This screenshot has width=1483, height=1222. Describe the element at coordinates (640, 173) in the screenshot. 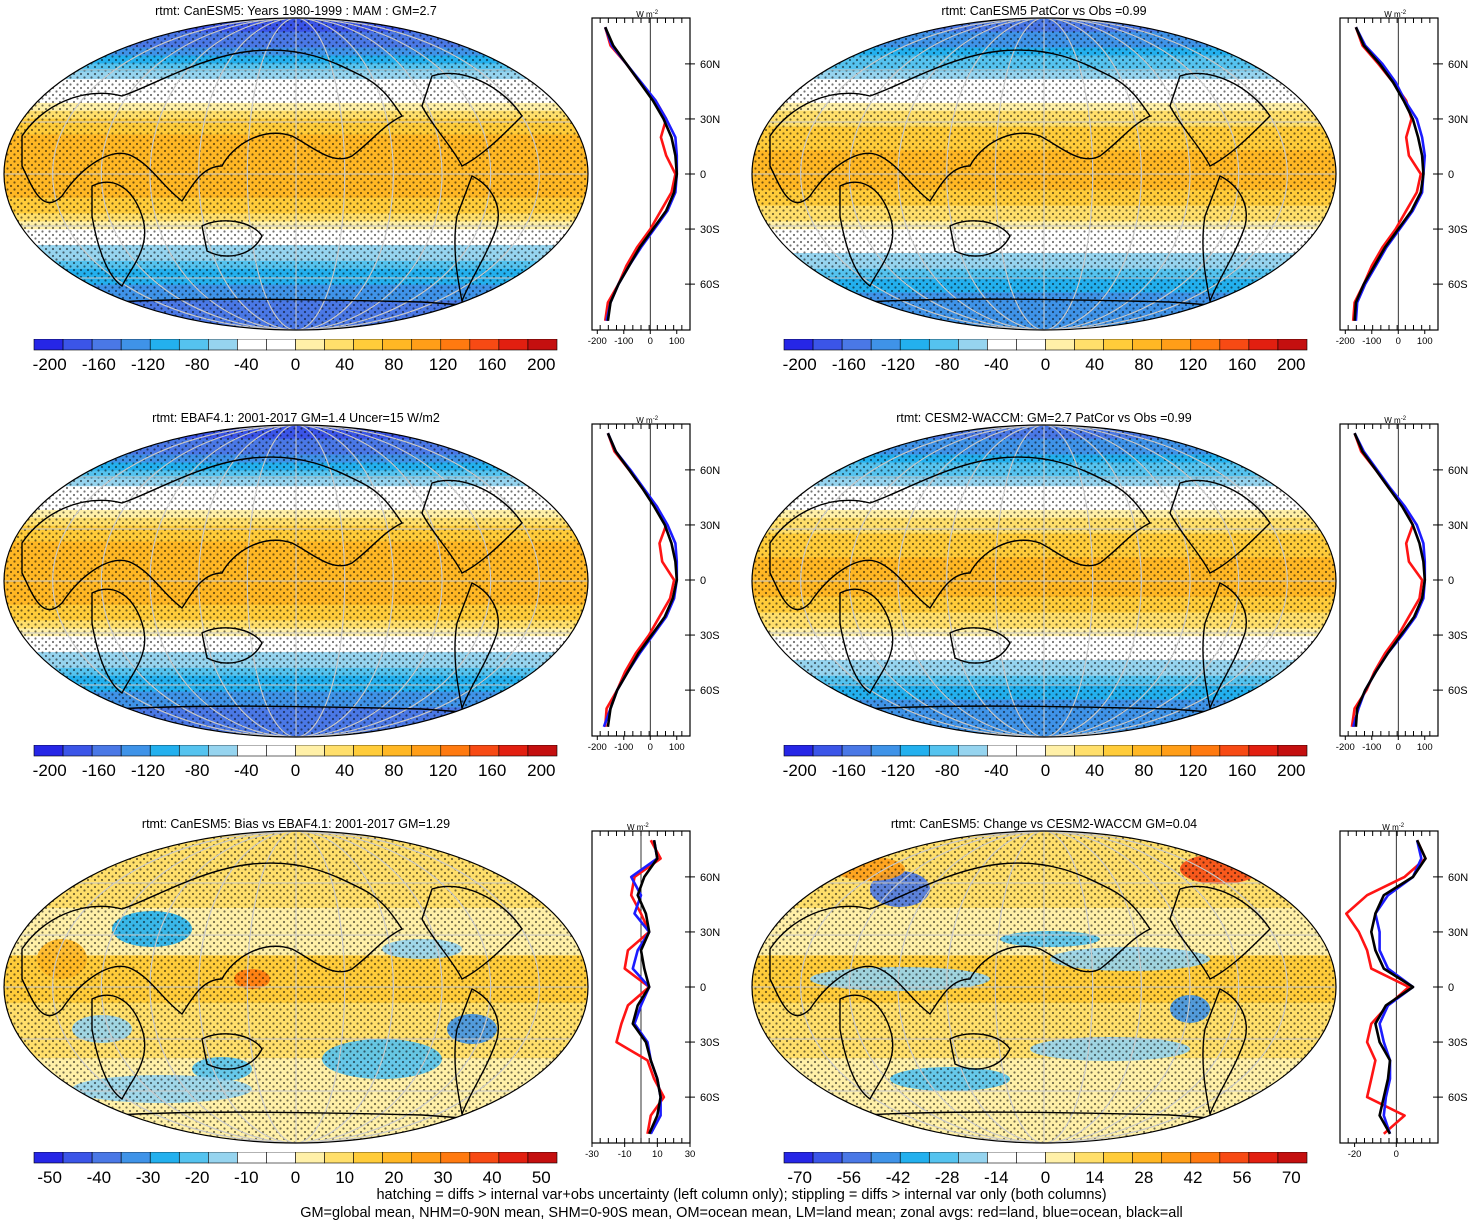

I see `land-zonal-line` at that location.